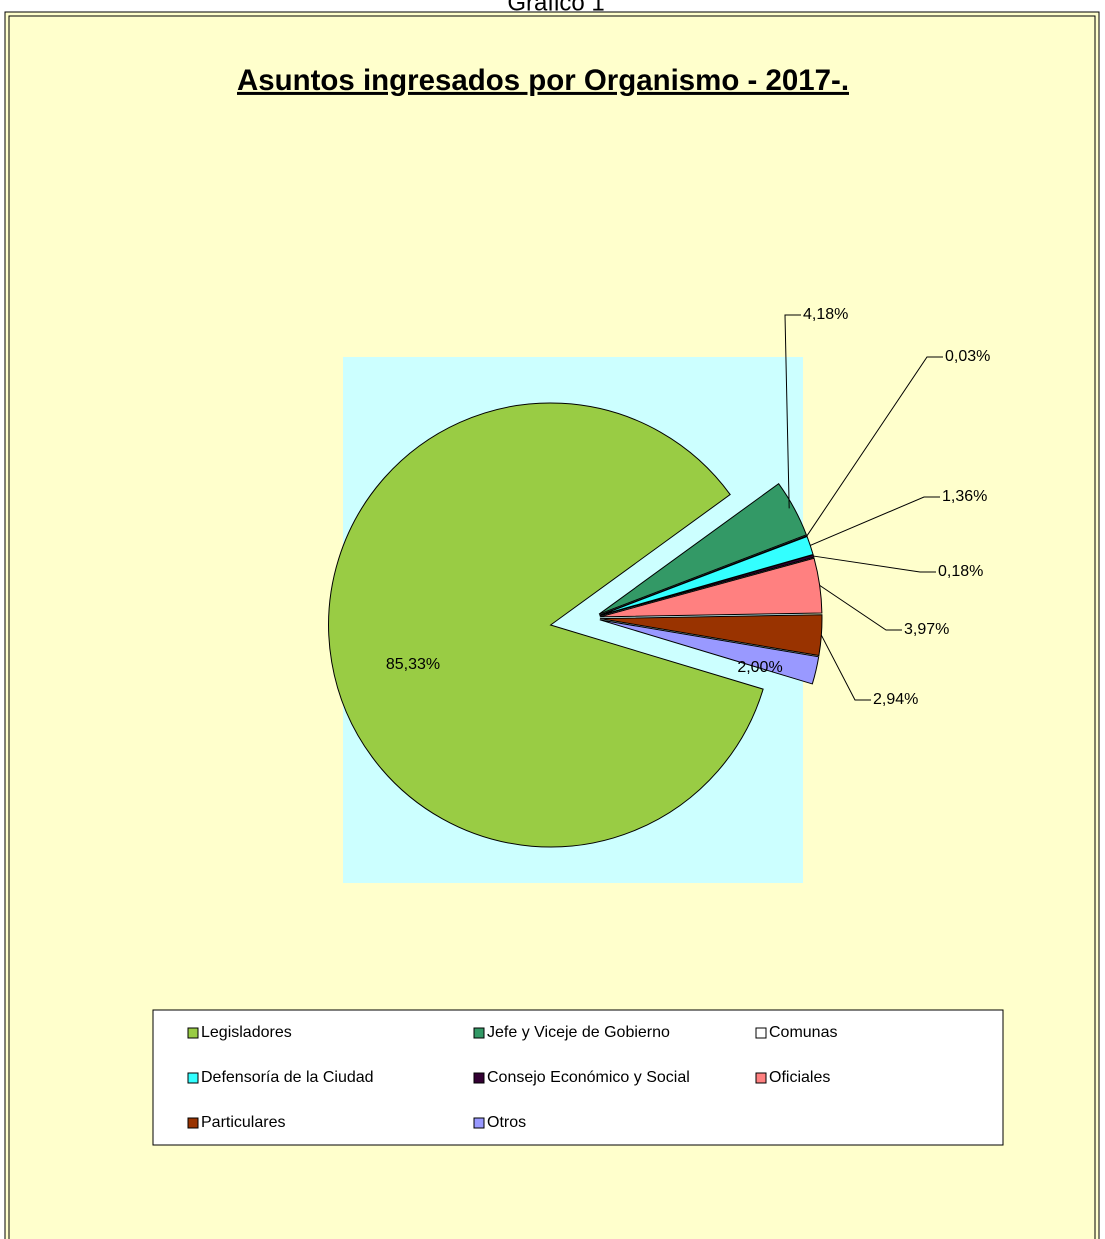 The width and height of the screenshot is (1105, 1239). What do you see at coordinates (803, 1032) in the screenshot?
I see `legend-label: Comunas` at bounding box center [803, 1032].